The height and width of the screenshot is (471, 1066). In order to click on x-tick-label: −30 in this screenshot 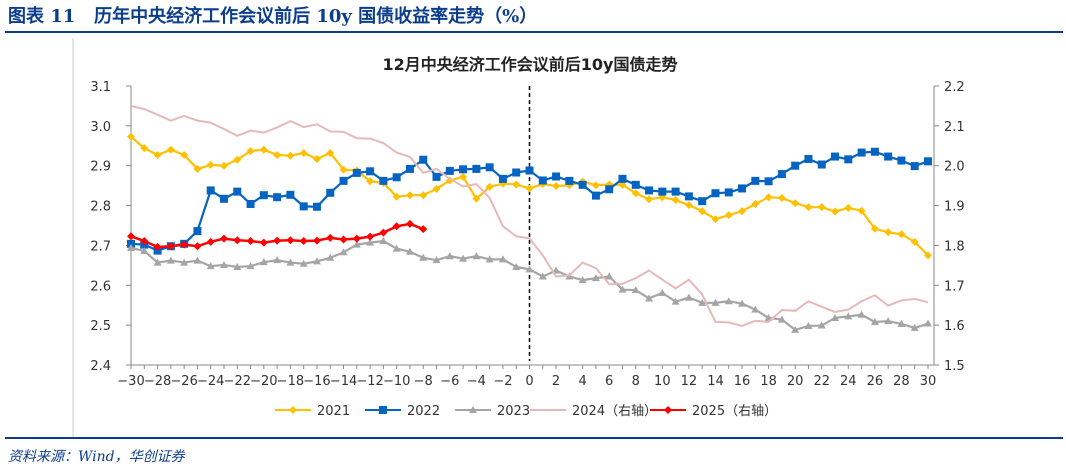, I will do `click(130, 381)`.